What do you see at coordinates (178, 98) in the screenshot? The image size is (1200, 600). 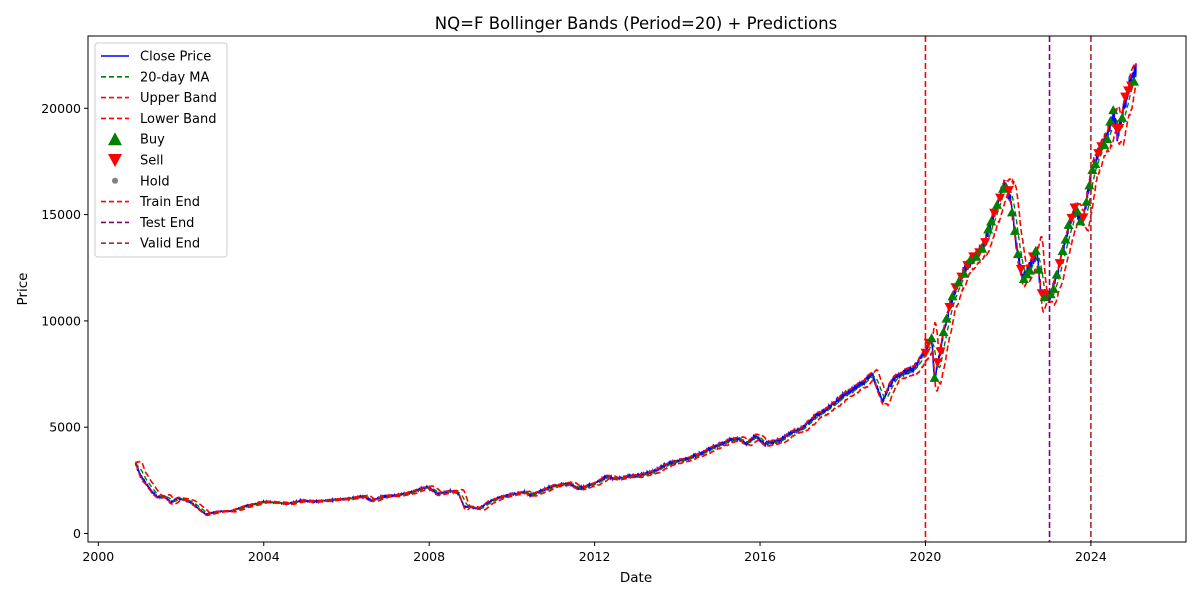 I see `legend-label: Upper Band` at bounding box center [178, 98].